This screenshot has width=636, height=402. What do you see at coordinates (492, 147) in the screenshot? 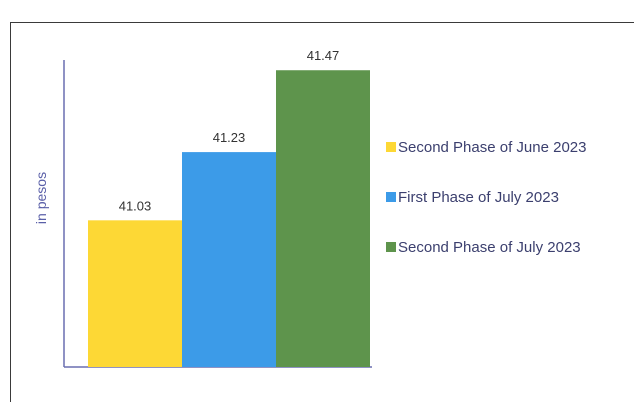
I see `legend-label-1: Second Phase of June 2023` at bounding box center [492, 147].